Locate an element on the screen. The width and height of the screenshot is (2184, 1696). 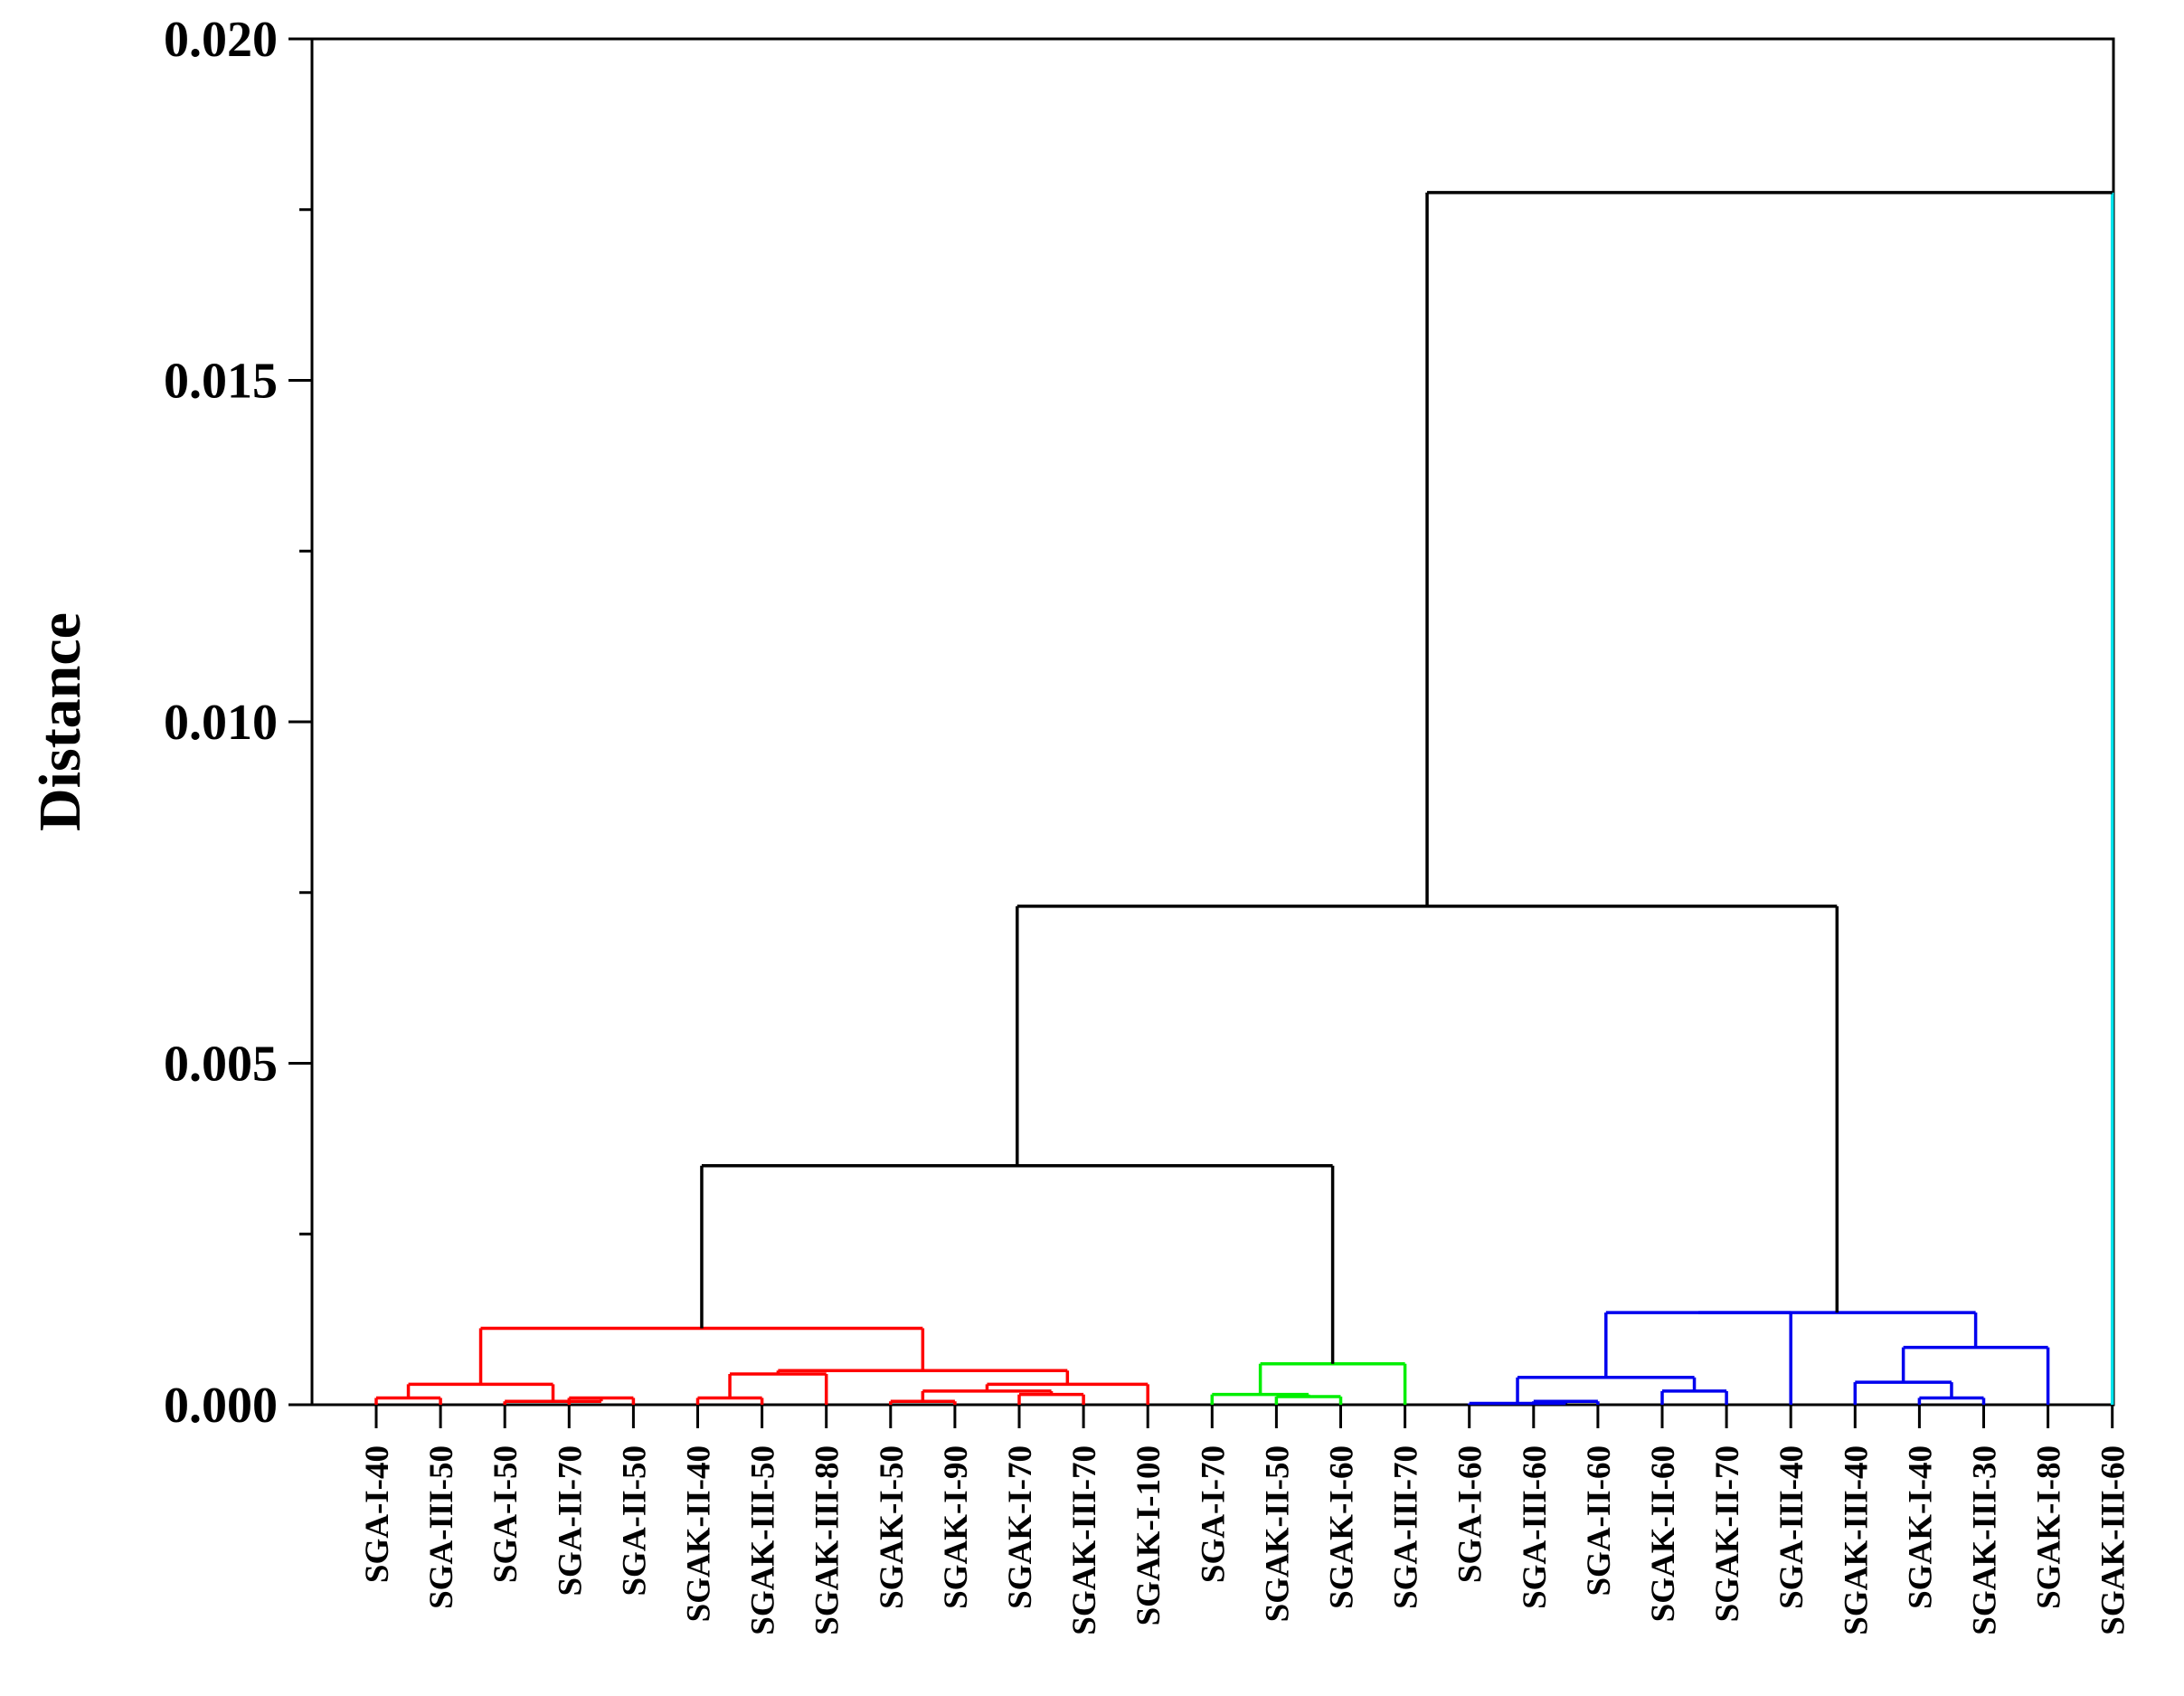
y-tick-label: 0.020 is located at coordinates (221, 40).